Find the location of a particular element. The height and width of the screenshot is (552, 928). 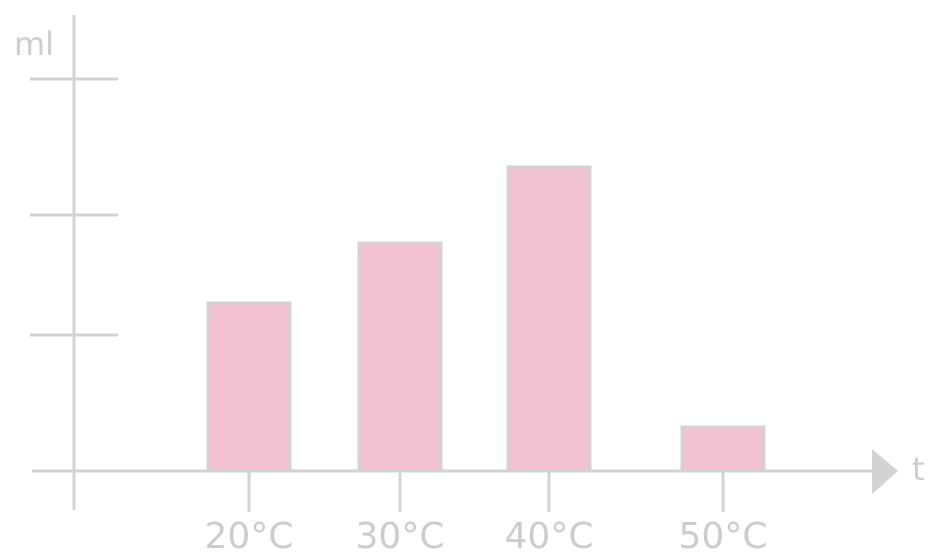

bar-20°C is located at coordinates (249, 387).